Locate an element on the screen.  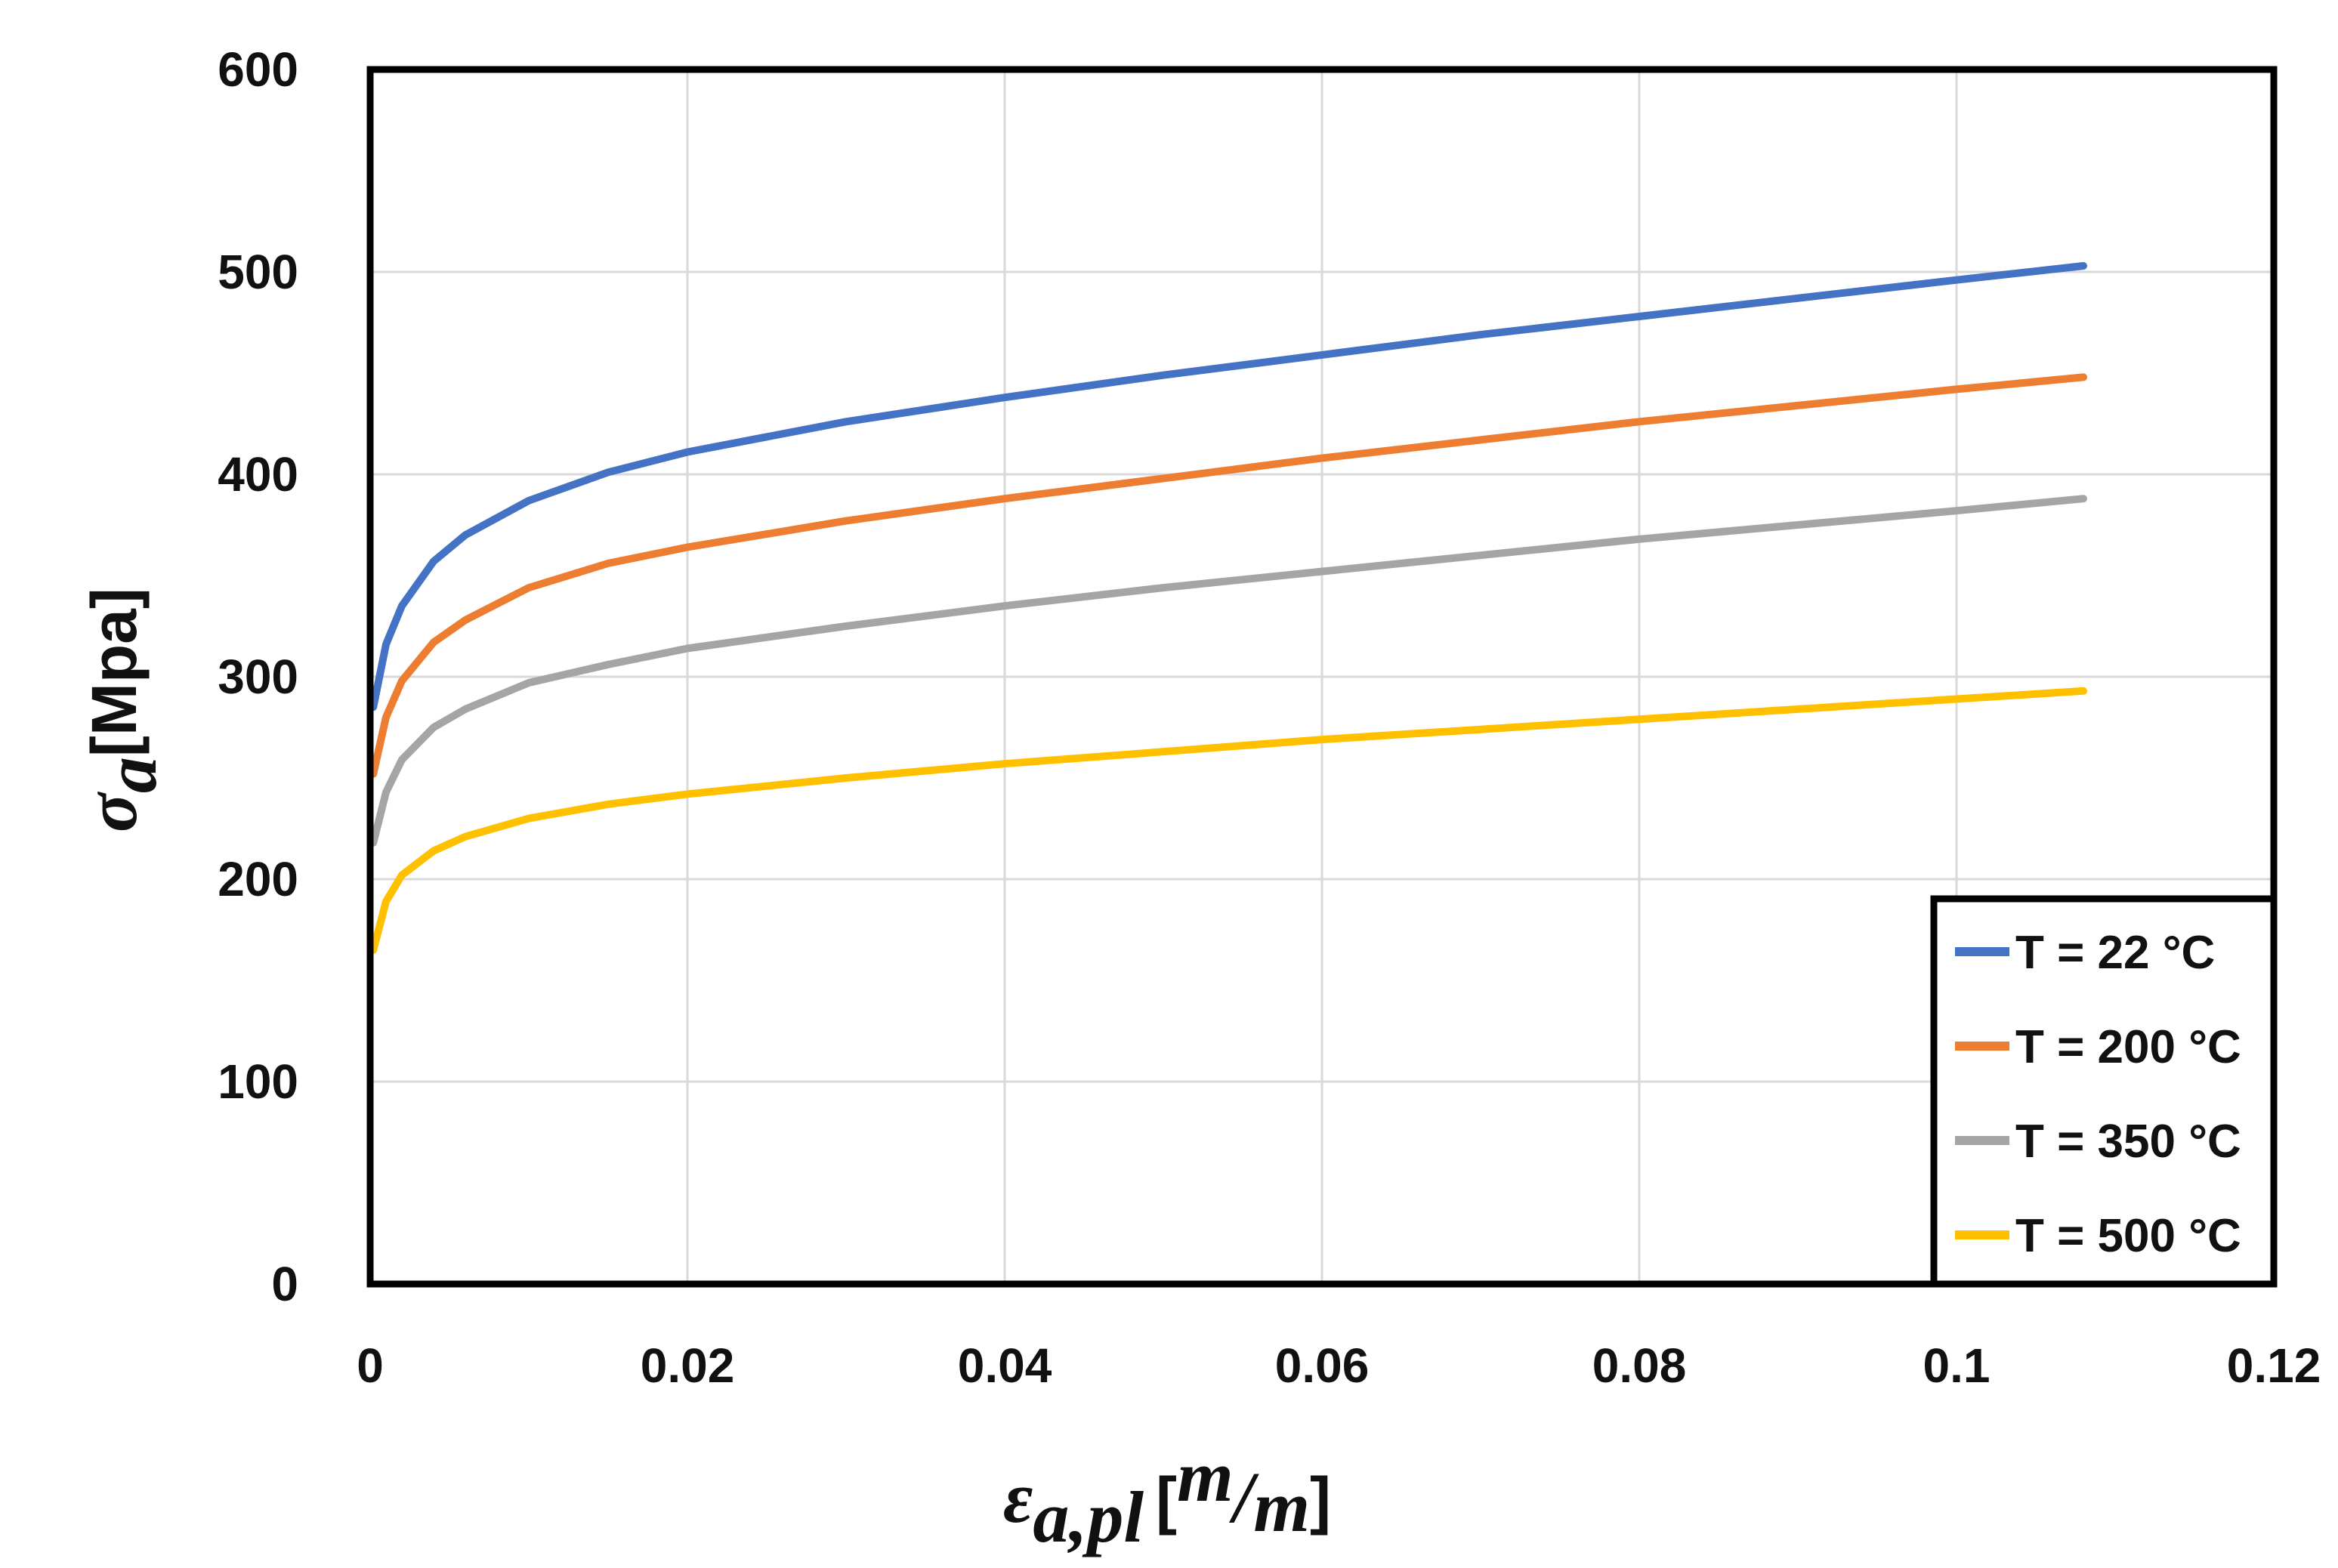
y-tick-label: 500 is located at coordinates (258, 272).